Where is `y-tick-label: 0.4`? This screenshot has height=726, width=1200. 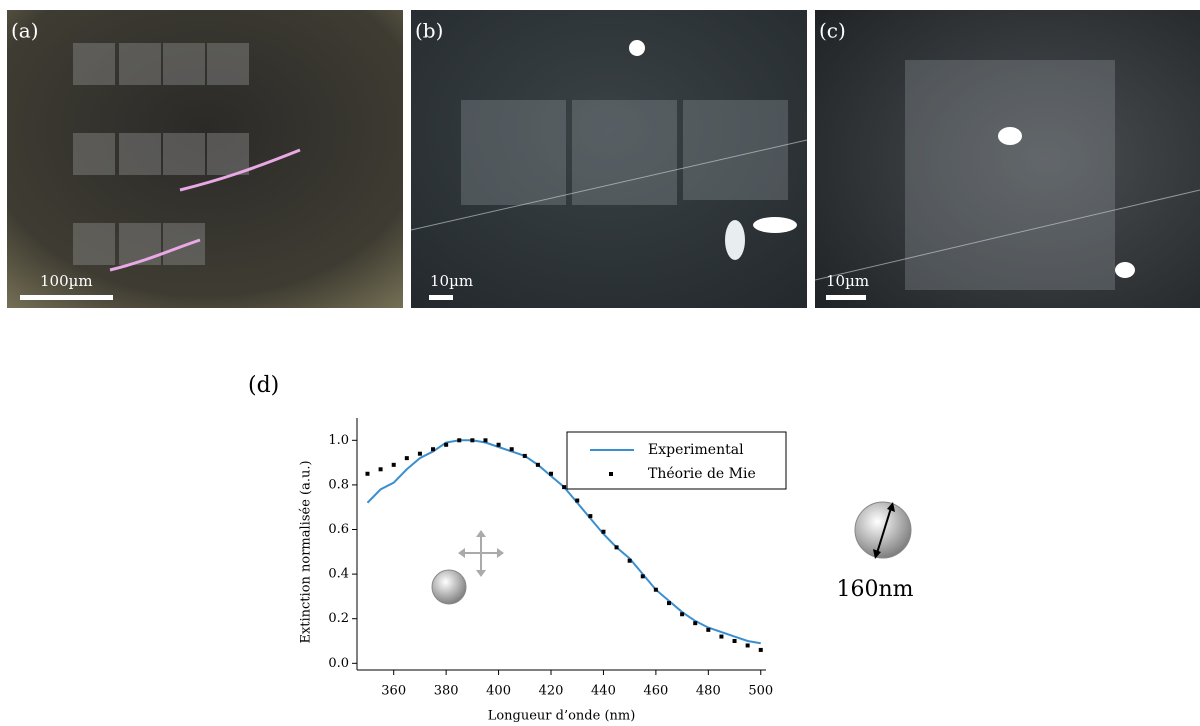 y-tick-label: 0.4 is located at coordinates (338, 574).